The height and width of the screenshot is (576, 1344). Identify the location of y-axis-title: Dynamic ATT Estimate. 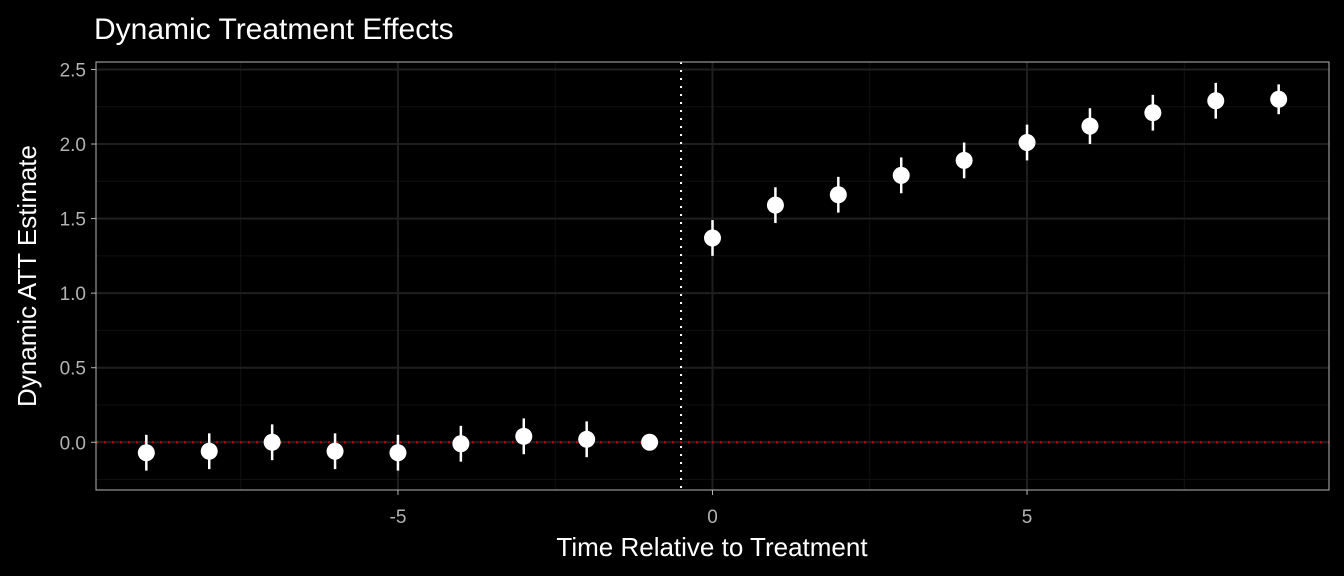
(27, 276).